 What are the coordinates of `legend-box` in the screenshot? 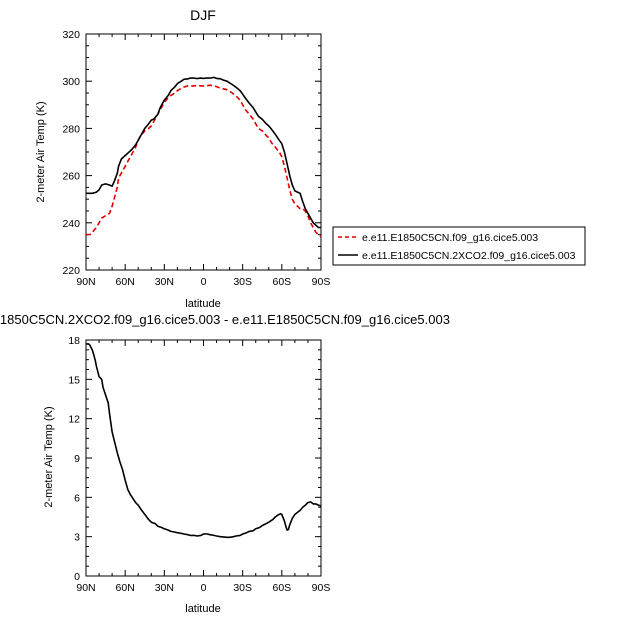 It's located at (459, 246).